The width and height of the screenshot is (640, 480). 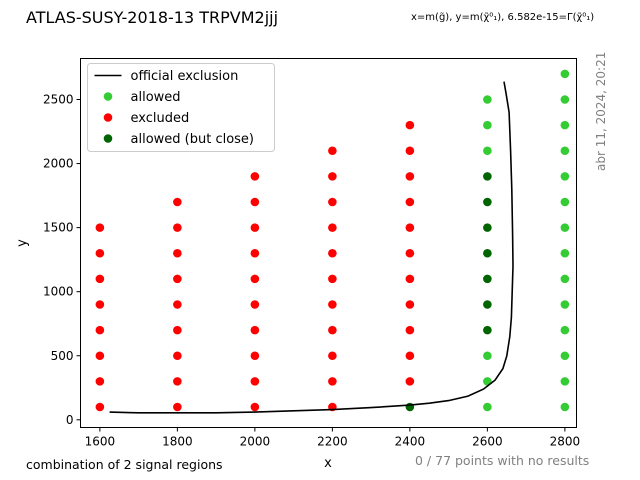 What do you see at coordinates (62, 356) in the screenshot?
I see `y-tick-label-500: 500` at bounding box center [62, 356].